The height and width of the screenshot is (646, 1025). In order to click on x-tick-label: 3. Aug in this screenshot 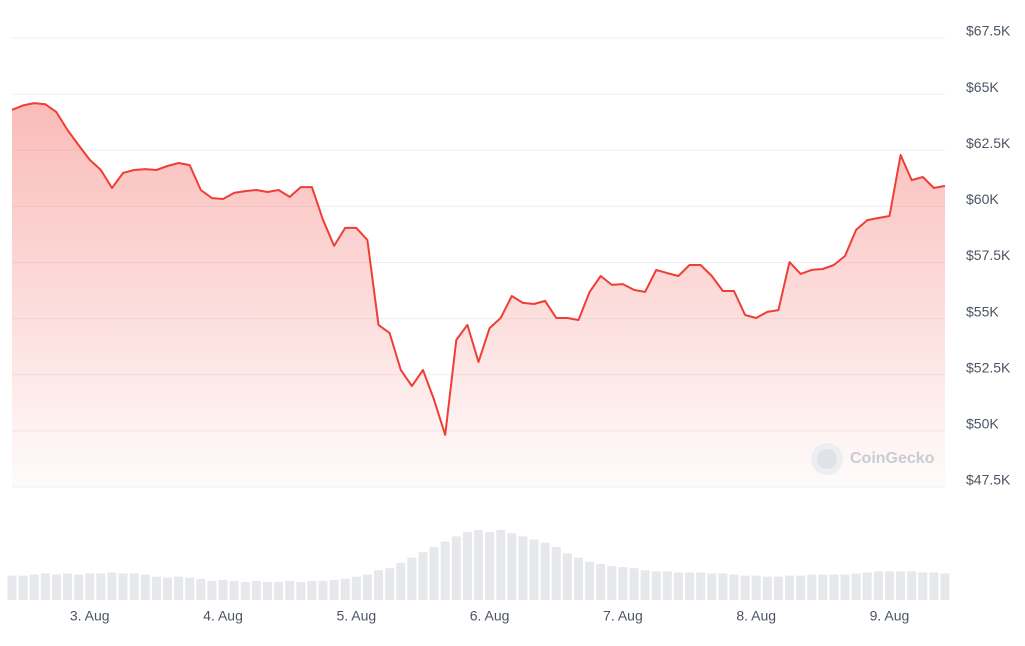, I will do `click(90, 616)`.